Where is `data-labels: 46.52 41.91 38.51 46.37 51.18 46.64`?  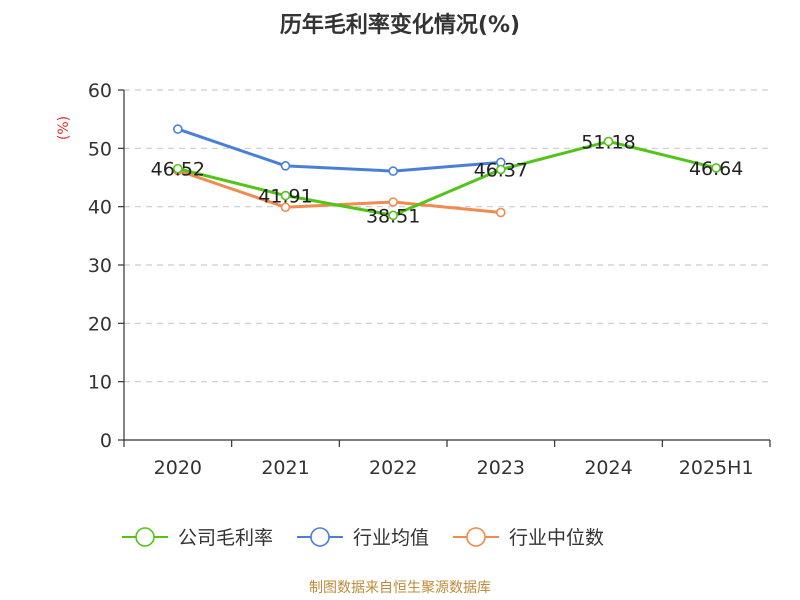 data-labels: 46.52 41.91 38.51 46.37 51.18 46.64 is located at coordinates (447, 179).